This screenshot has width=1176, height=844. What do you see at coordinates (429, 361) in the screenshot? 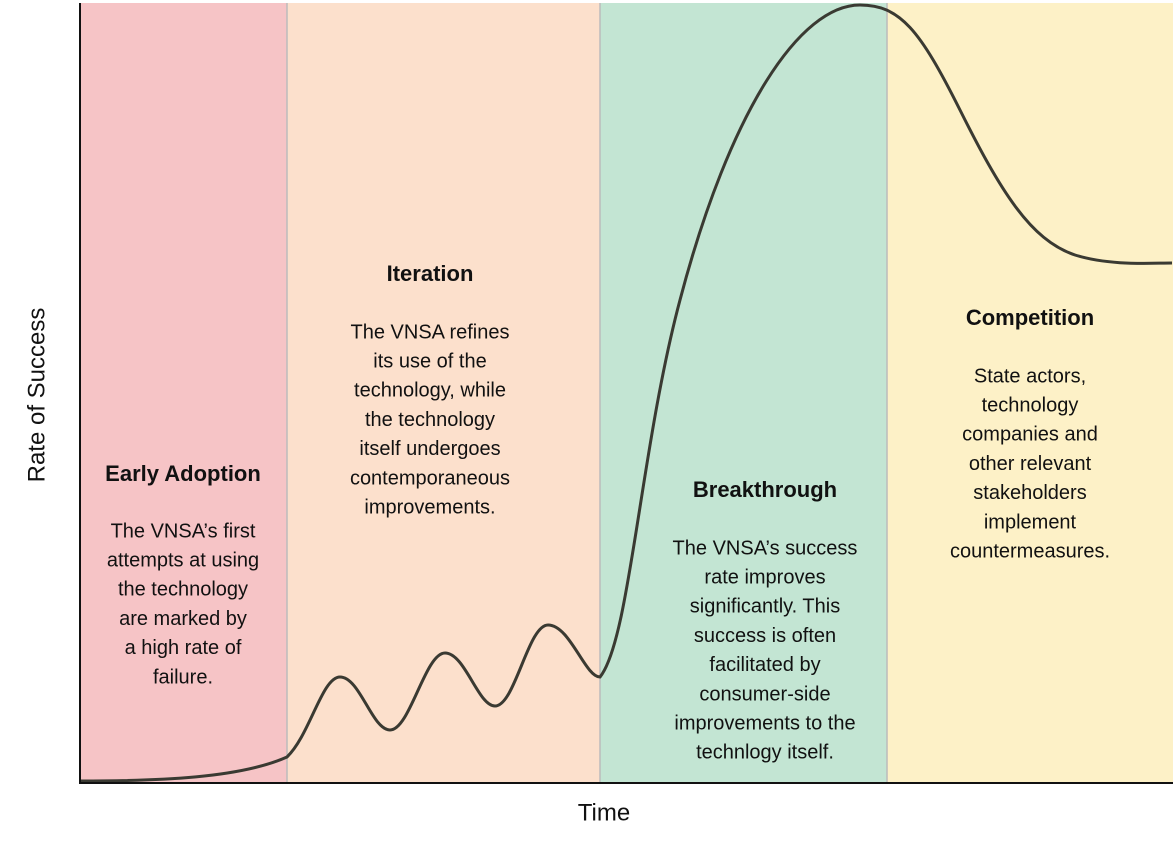
I see `phase-description: its use of the` at bounding box center [429, 361].